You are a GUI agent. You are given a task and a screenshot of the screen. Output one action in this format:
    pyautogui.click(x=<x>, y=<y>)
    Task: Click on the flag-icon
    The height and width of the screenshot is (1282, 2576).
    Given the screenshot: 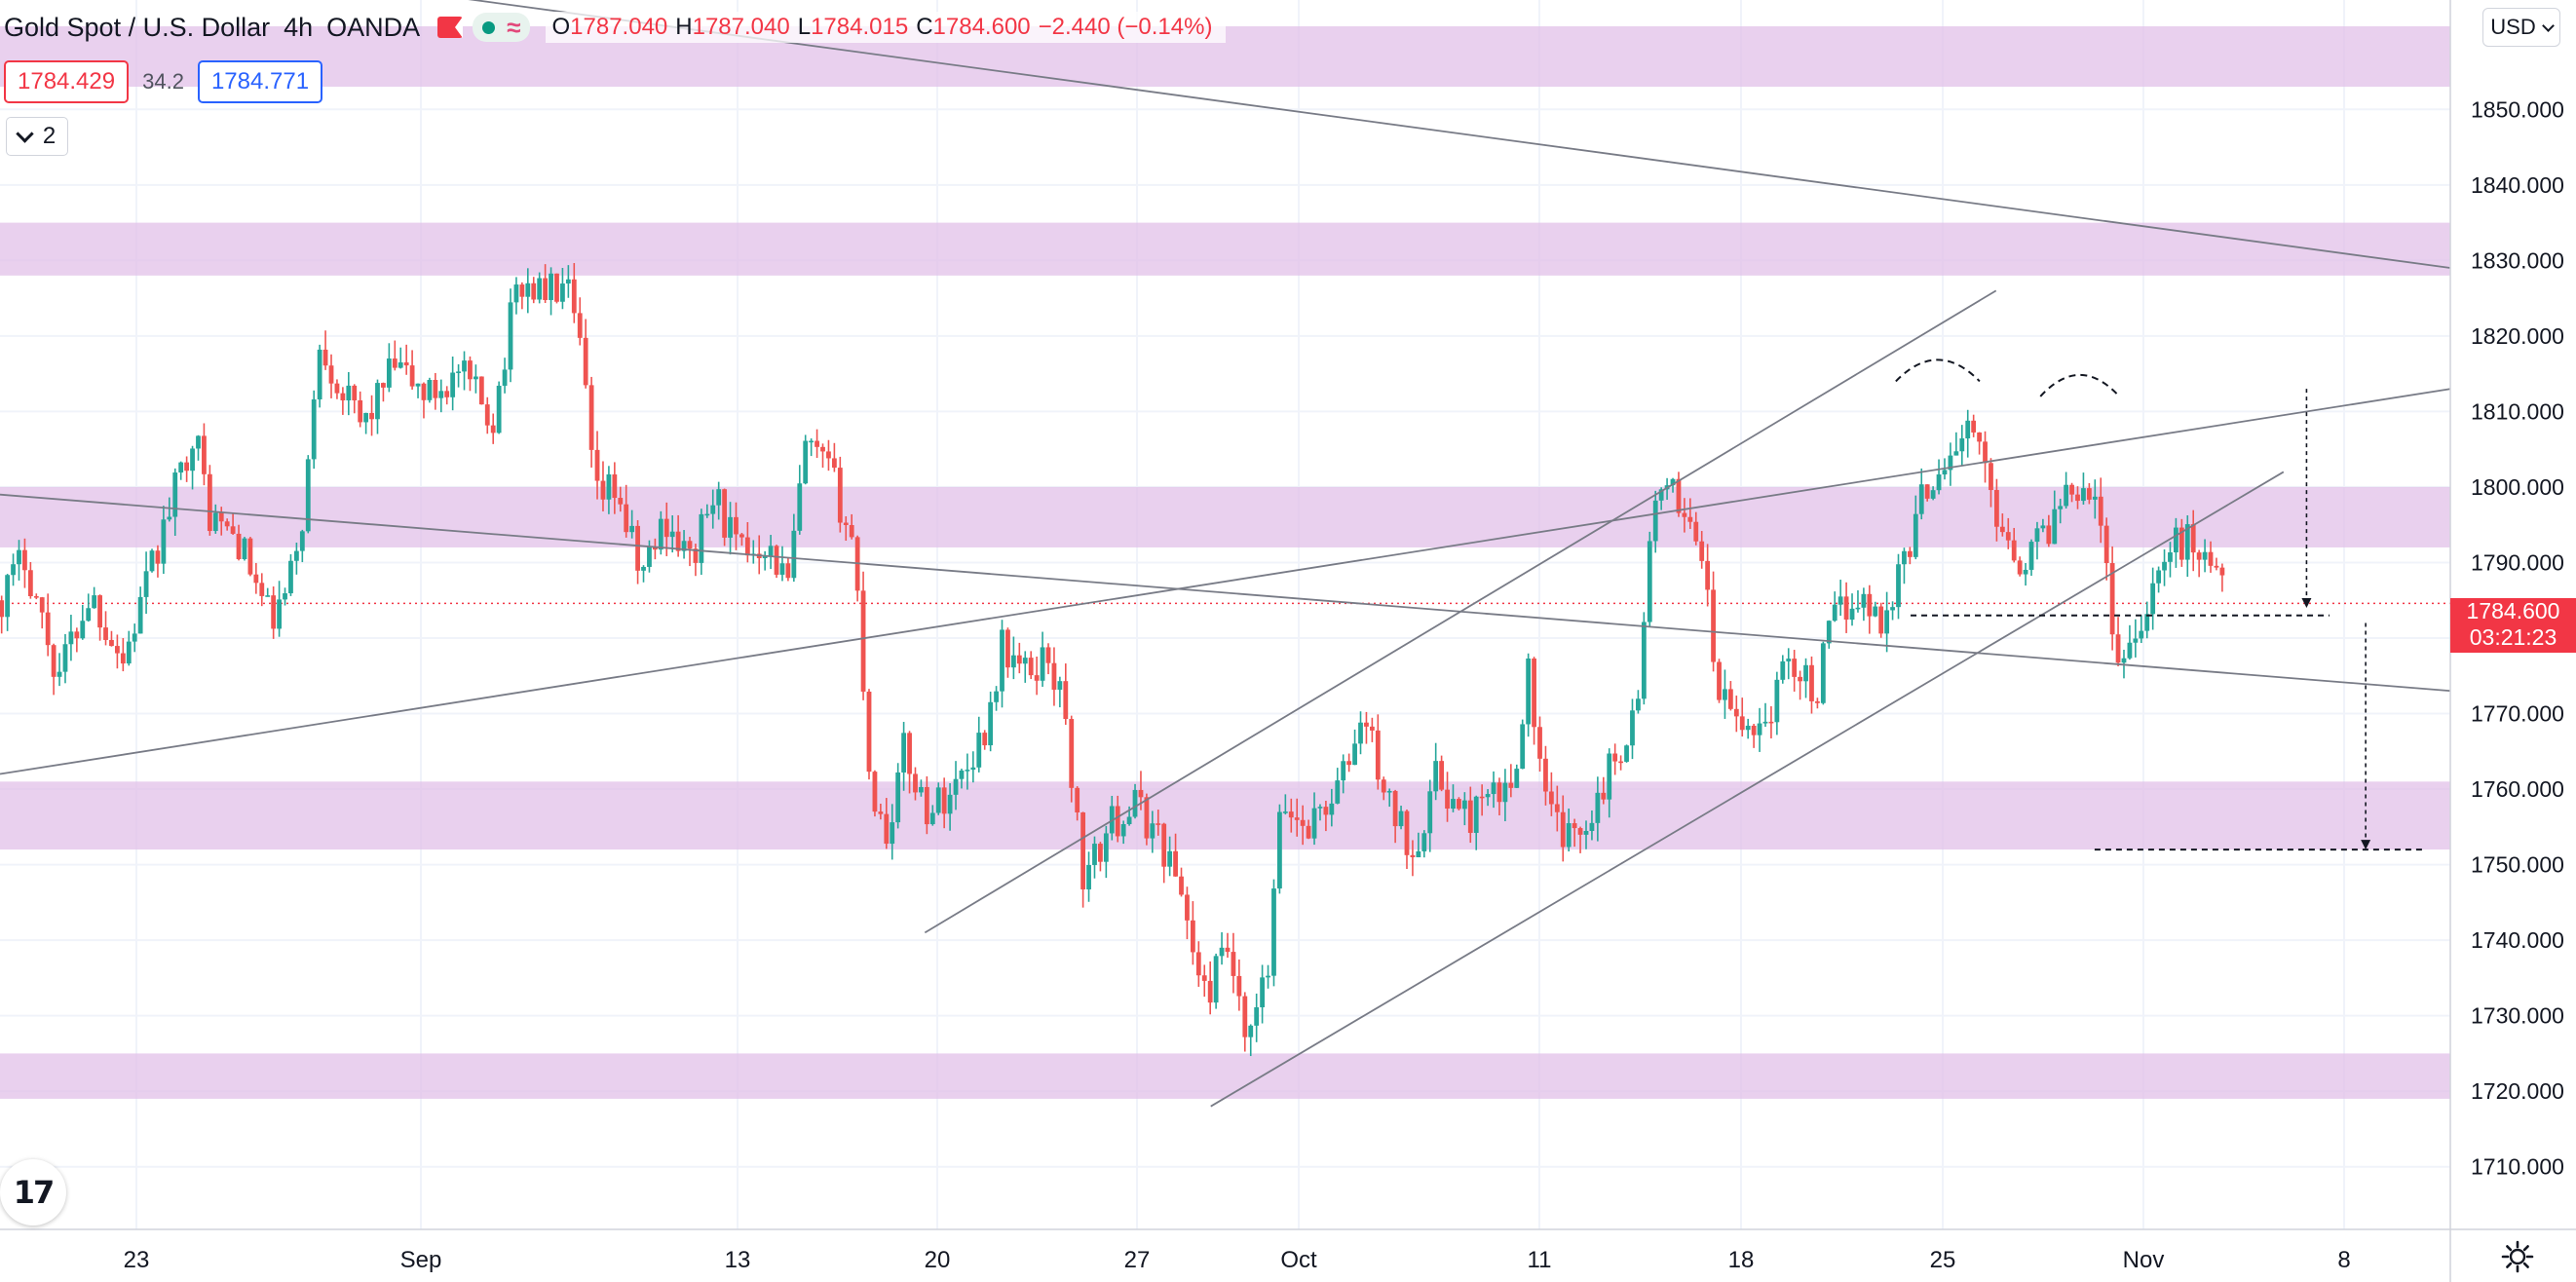 What is the action you would take?
    pyautogui.click(x=450, y=27)
    